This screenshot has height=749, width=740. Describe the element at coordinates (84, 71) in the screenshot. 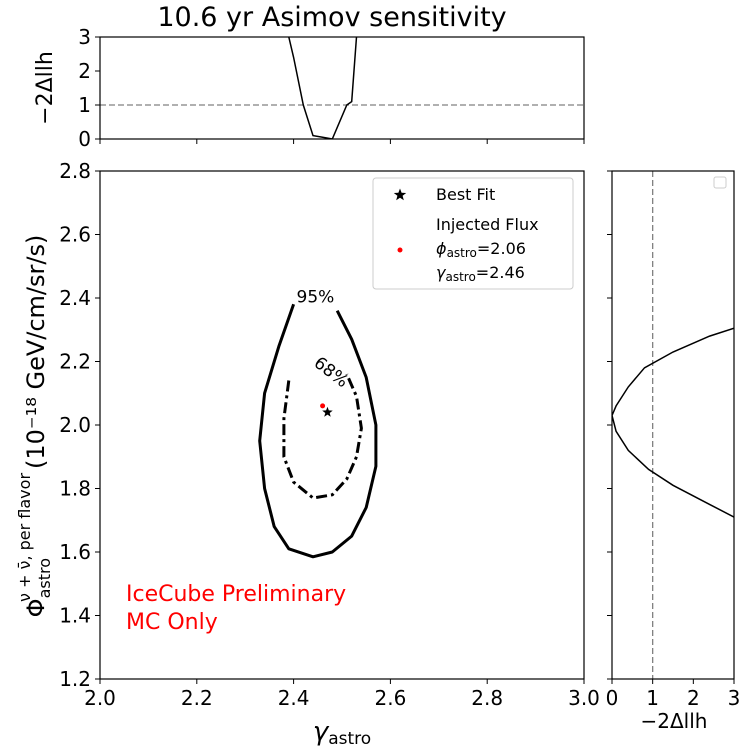

I see `top-y-tick-label: 2` at that location.